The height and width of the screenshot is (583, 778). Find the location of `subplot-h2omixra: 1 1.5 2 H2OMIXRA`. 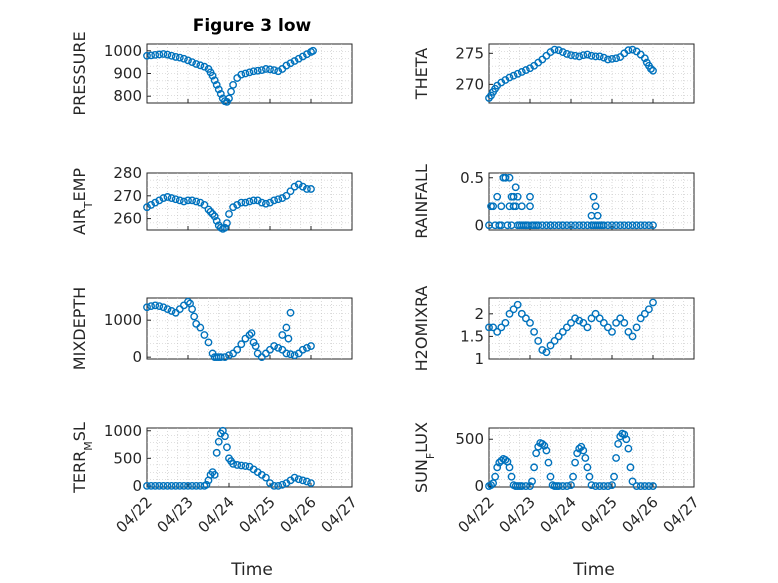

subplot-h2omixra: 1 1.5 2 H2OMIXRA is located at coordinates (553, 328).